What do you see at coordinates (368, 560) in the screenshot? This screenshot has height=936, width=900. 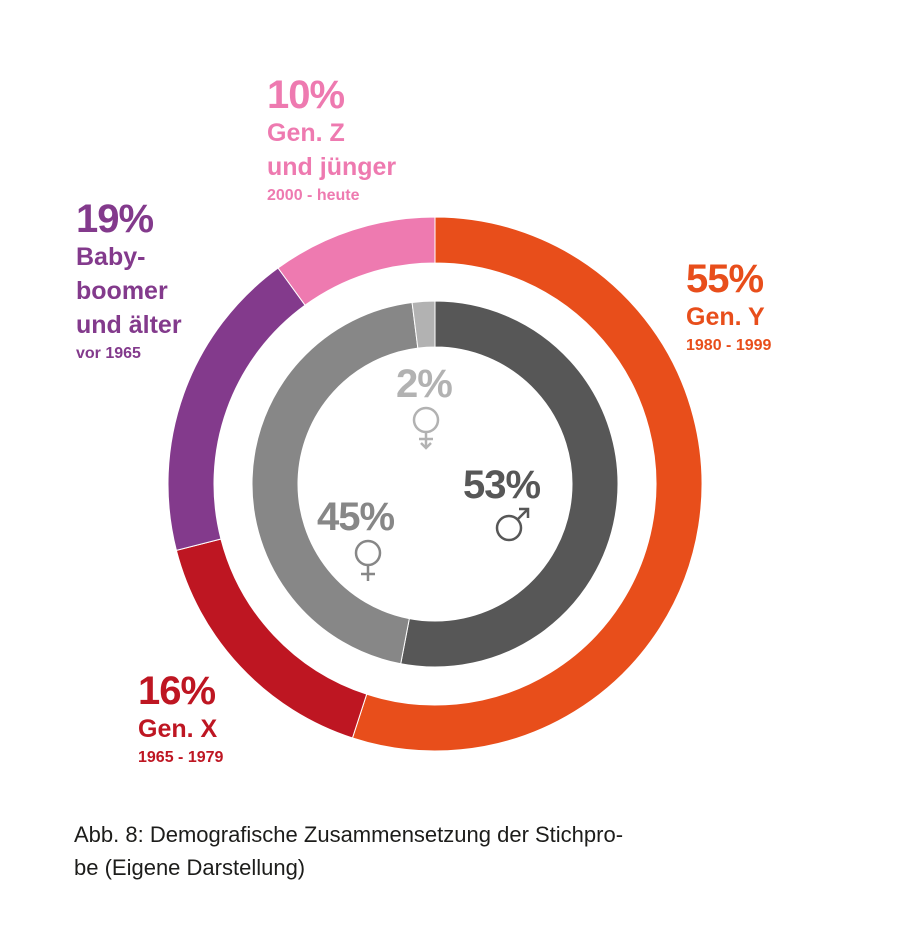 I see `female-icon` at bounding box center [368, 560].